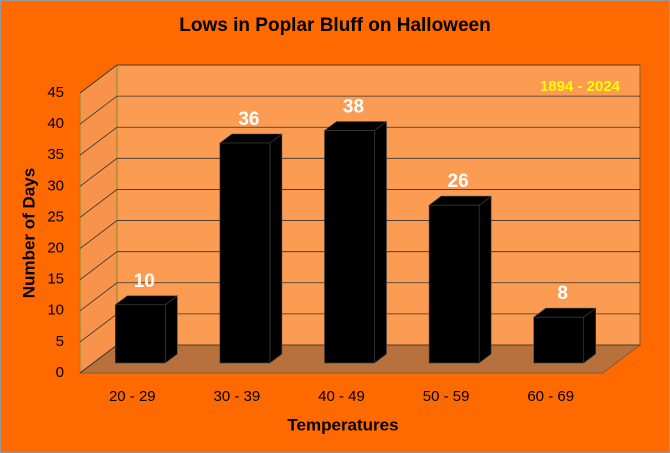 The height and width of the screenshot is (453, 670). What do you see at coordinates (55, 248) in the screenshot?
I see `y-tick-label: 20` at bounding box center [55, 248].